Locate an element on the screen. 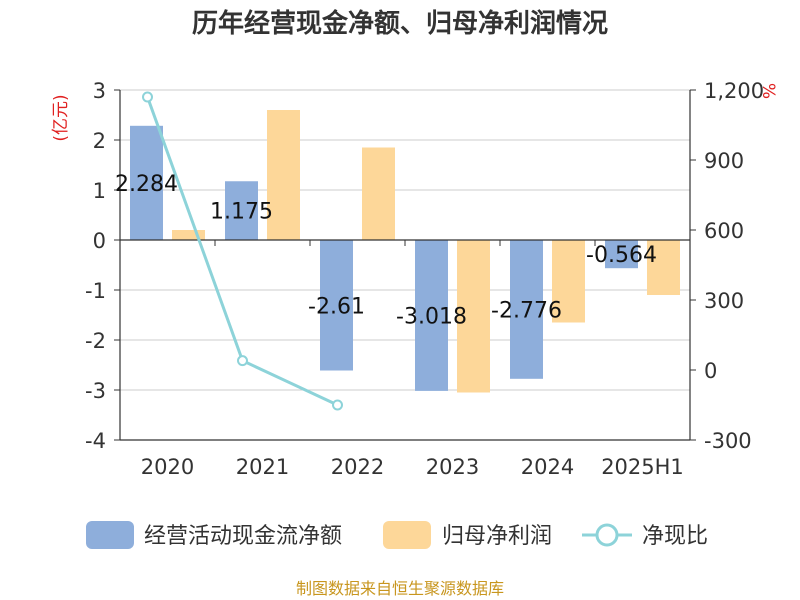 This screenshot has width=800, height=600. cashflow-data-label: 2.284 is located at coordinates (146, 184).